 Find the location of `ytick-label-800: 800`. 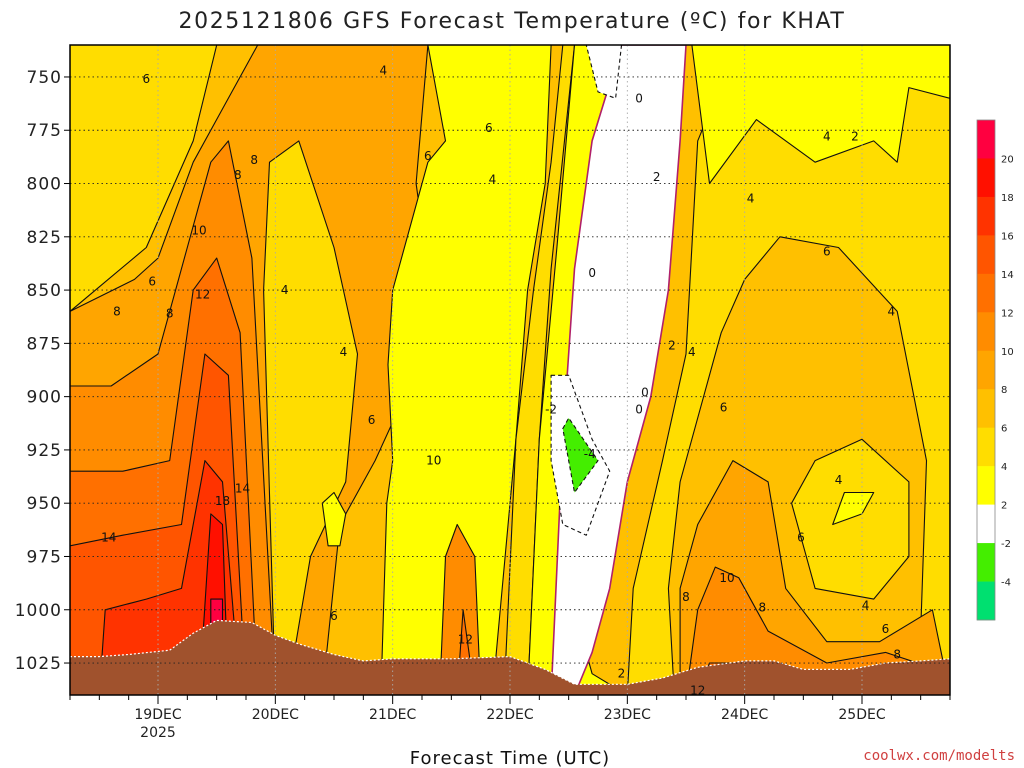

ytick-label-800: 800 is located at coordinates (44, 185).